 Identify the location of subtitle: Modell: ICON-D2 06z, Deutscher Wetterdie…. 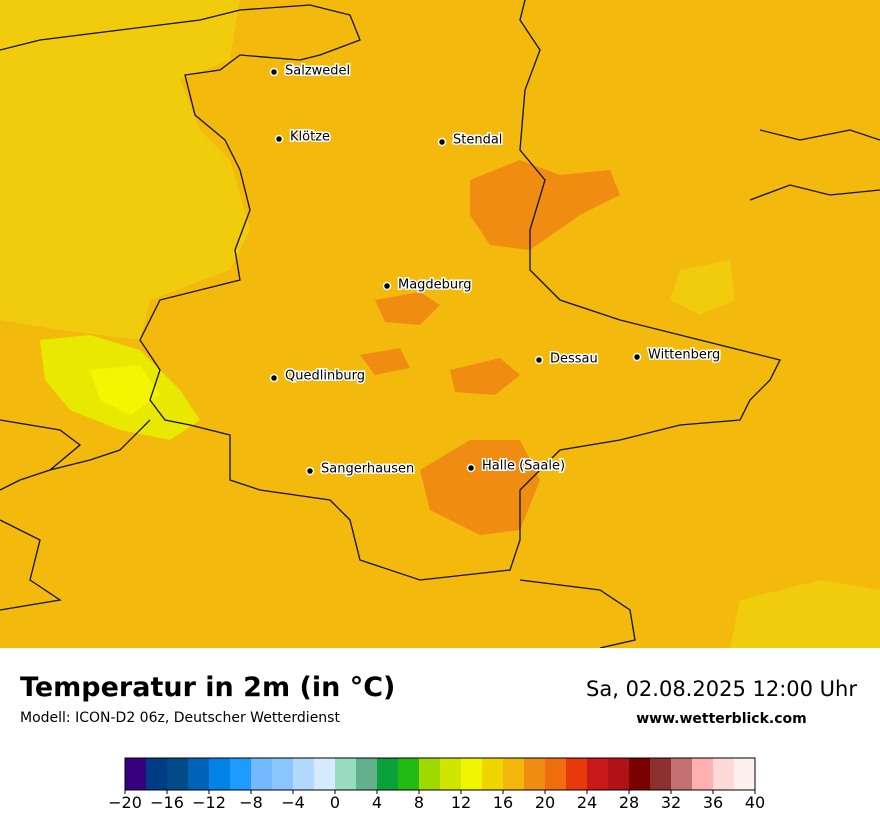
(180, 718).